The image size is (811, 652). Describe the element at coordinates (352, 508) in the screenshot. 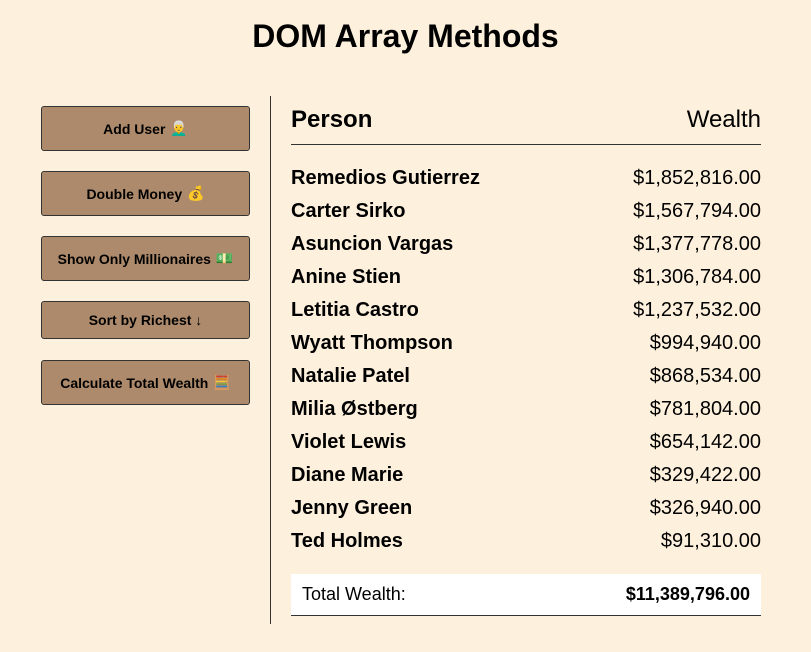

I see `person-name: Jenny Green` at that location.